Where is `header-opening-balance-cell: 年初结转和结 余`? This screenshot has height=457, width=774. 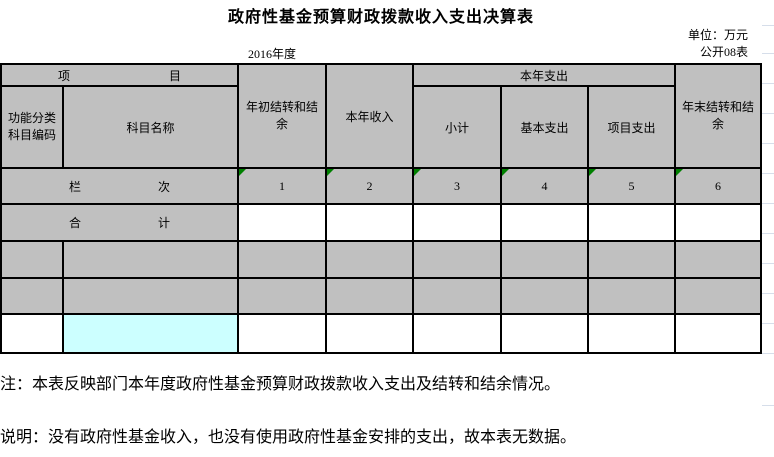
header-opening-balance-cell: 年初结转和结 余 is located at coordinates (282, 116).